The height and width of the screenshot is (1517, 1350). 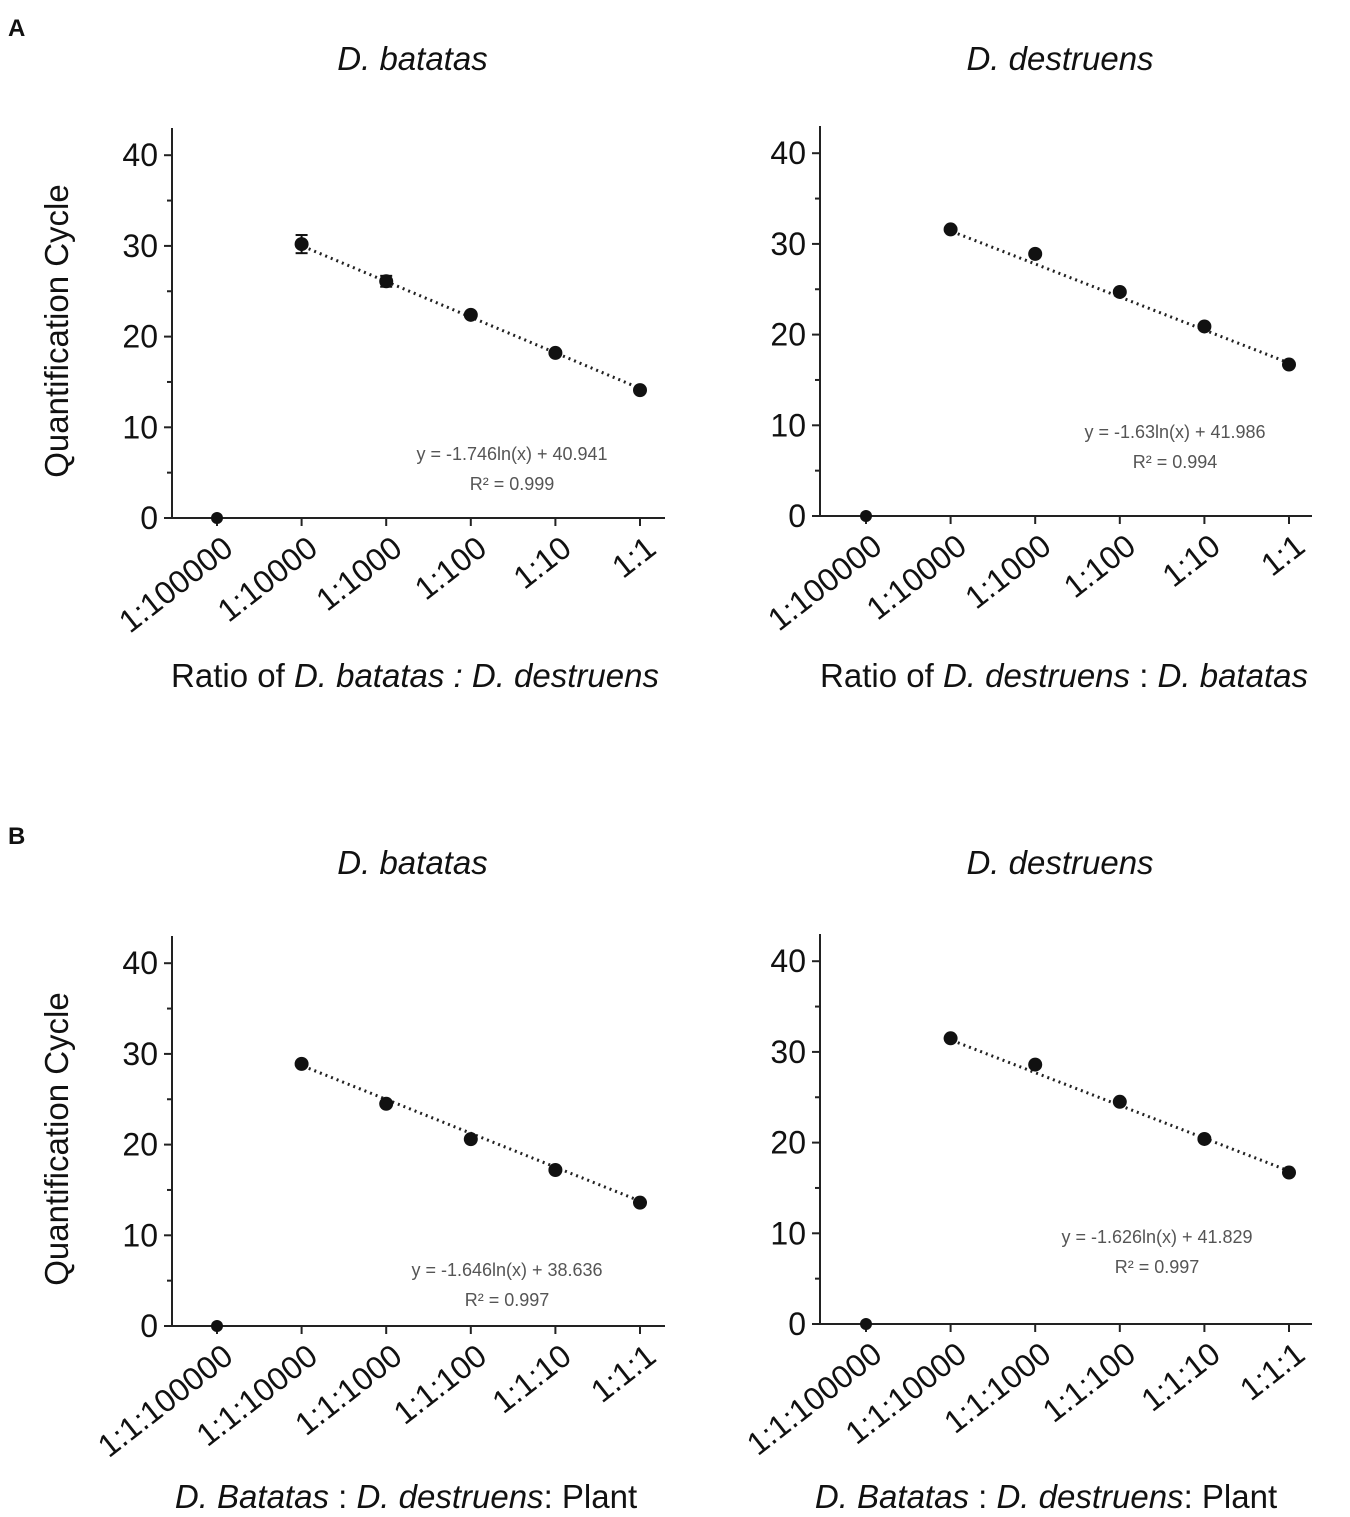 What do you see at coordinates (1174, 432) in the screenshot?
I see `trend-equation: y = -1.63ln(x) + 41.986` at bounding box center [1174, 432].